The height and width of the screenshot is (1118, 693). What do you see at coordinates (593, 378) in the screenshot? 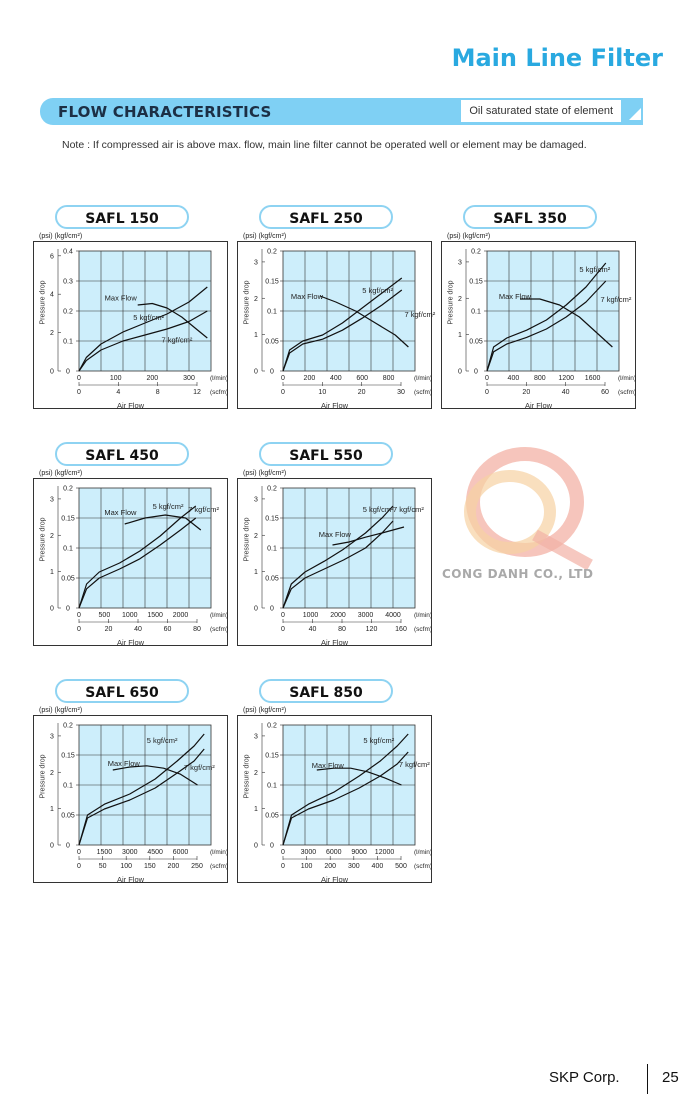
I see `x-lmin-tick-label: 1600` at bounding box center [593, 378].